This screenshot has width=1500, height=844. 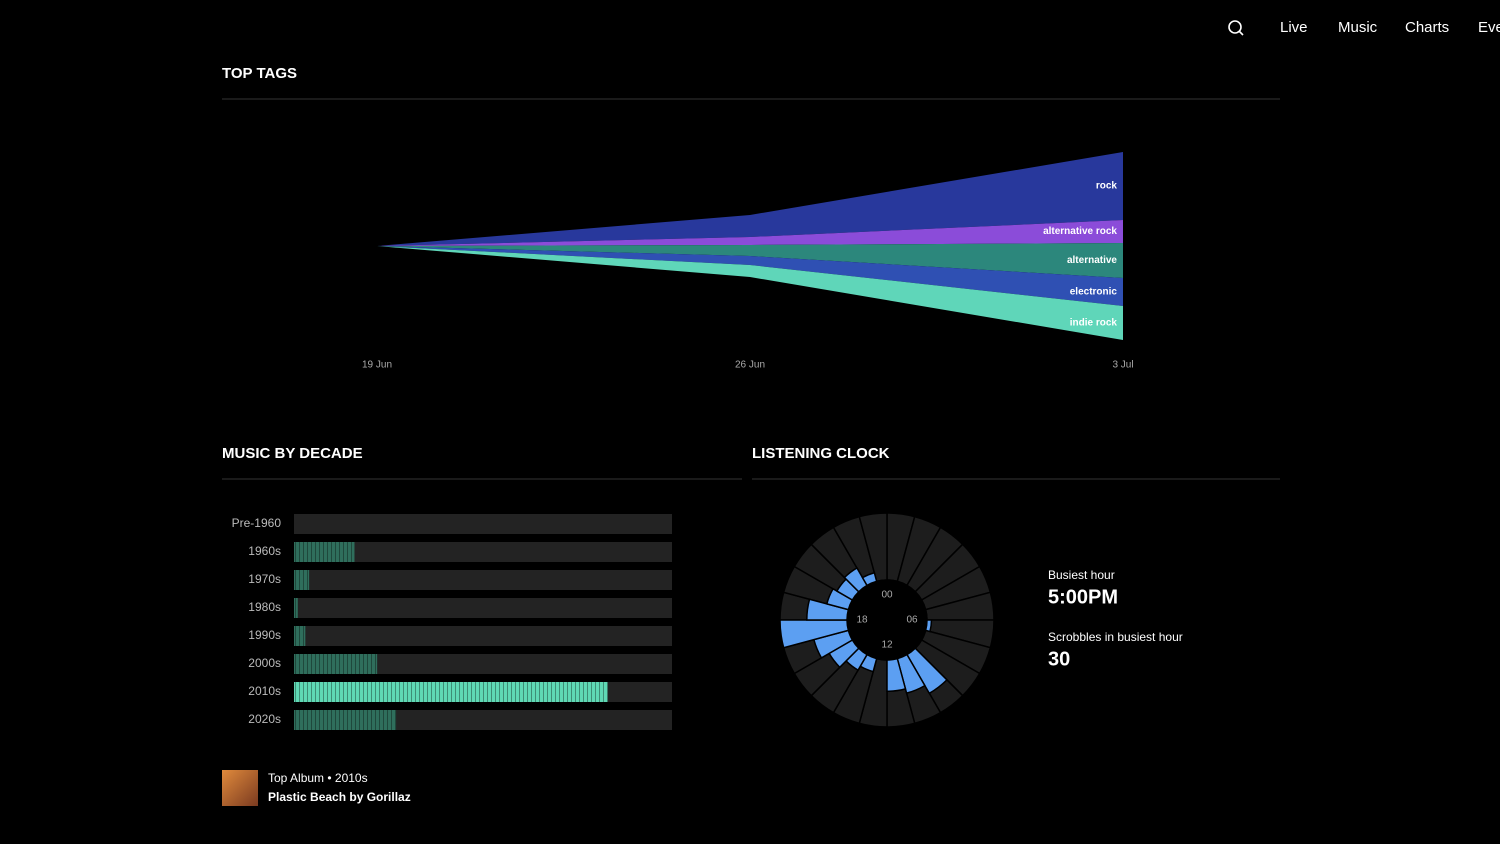 I want to click on x-tick-label: 26 Jun, so click(x=750, y=365).